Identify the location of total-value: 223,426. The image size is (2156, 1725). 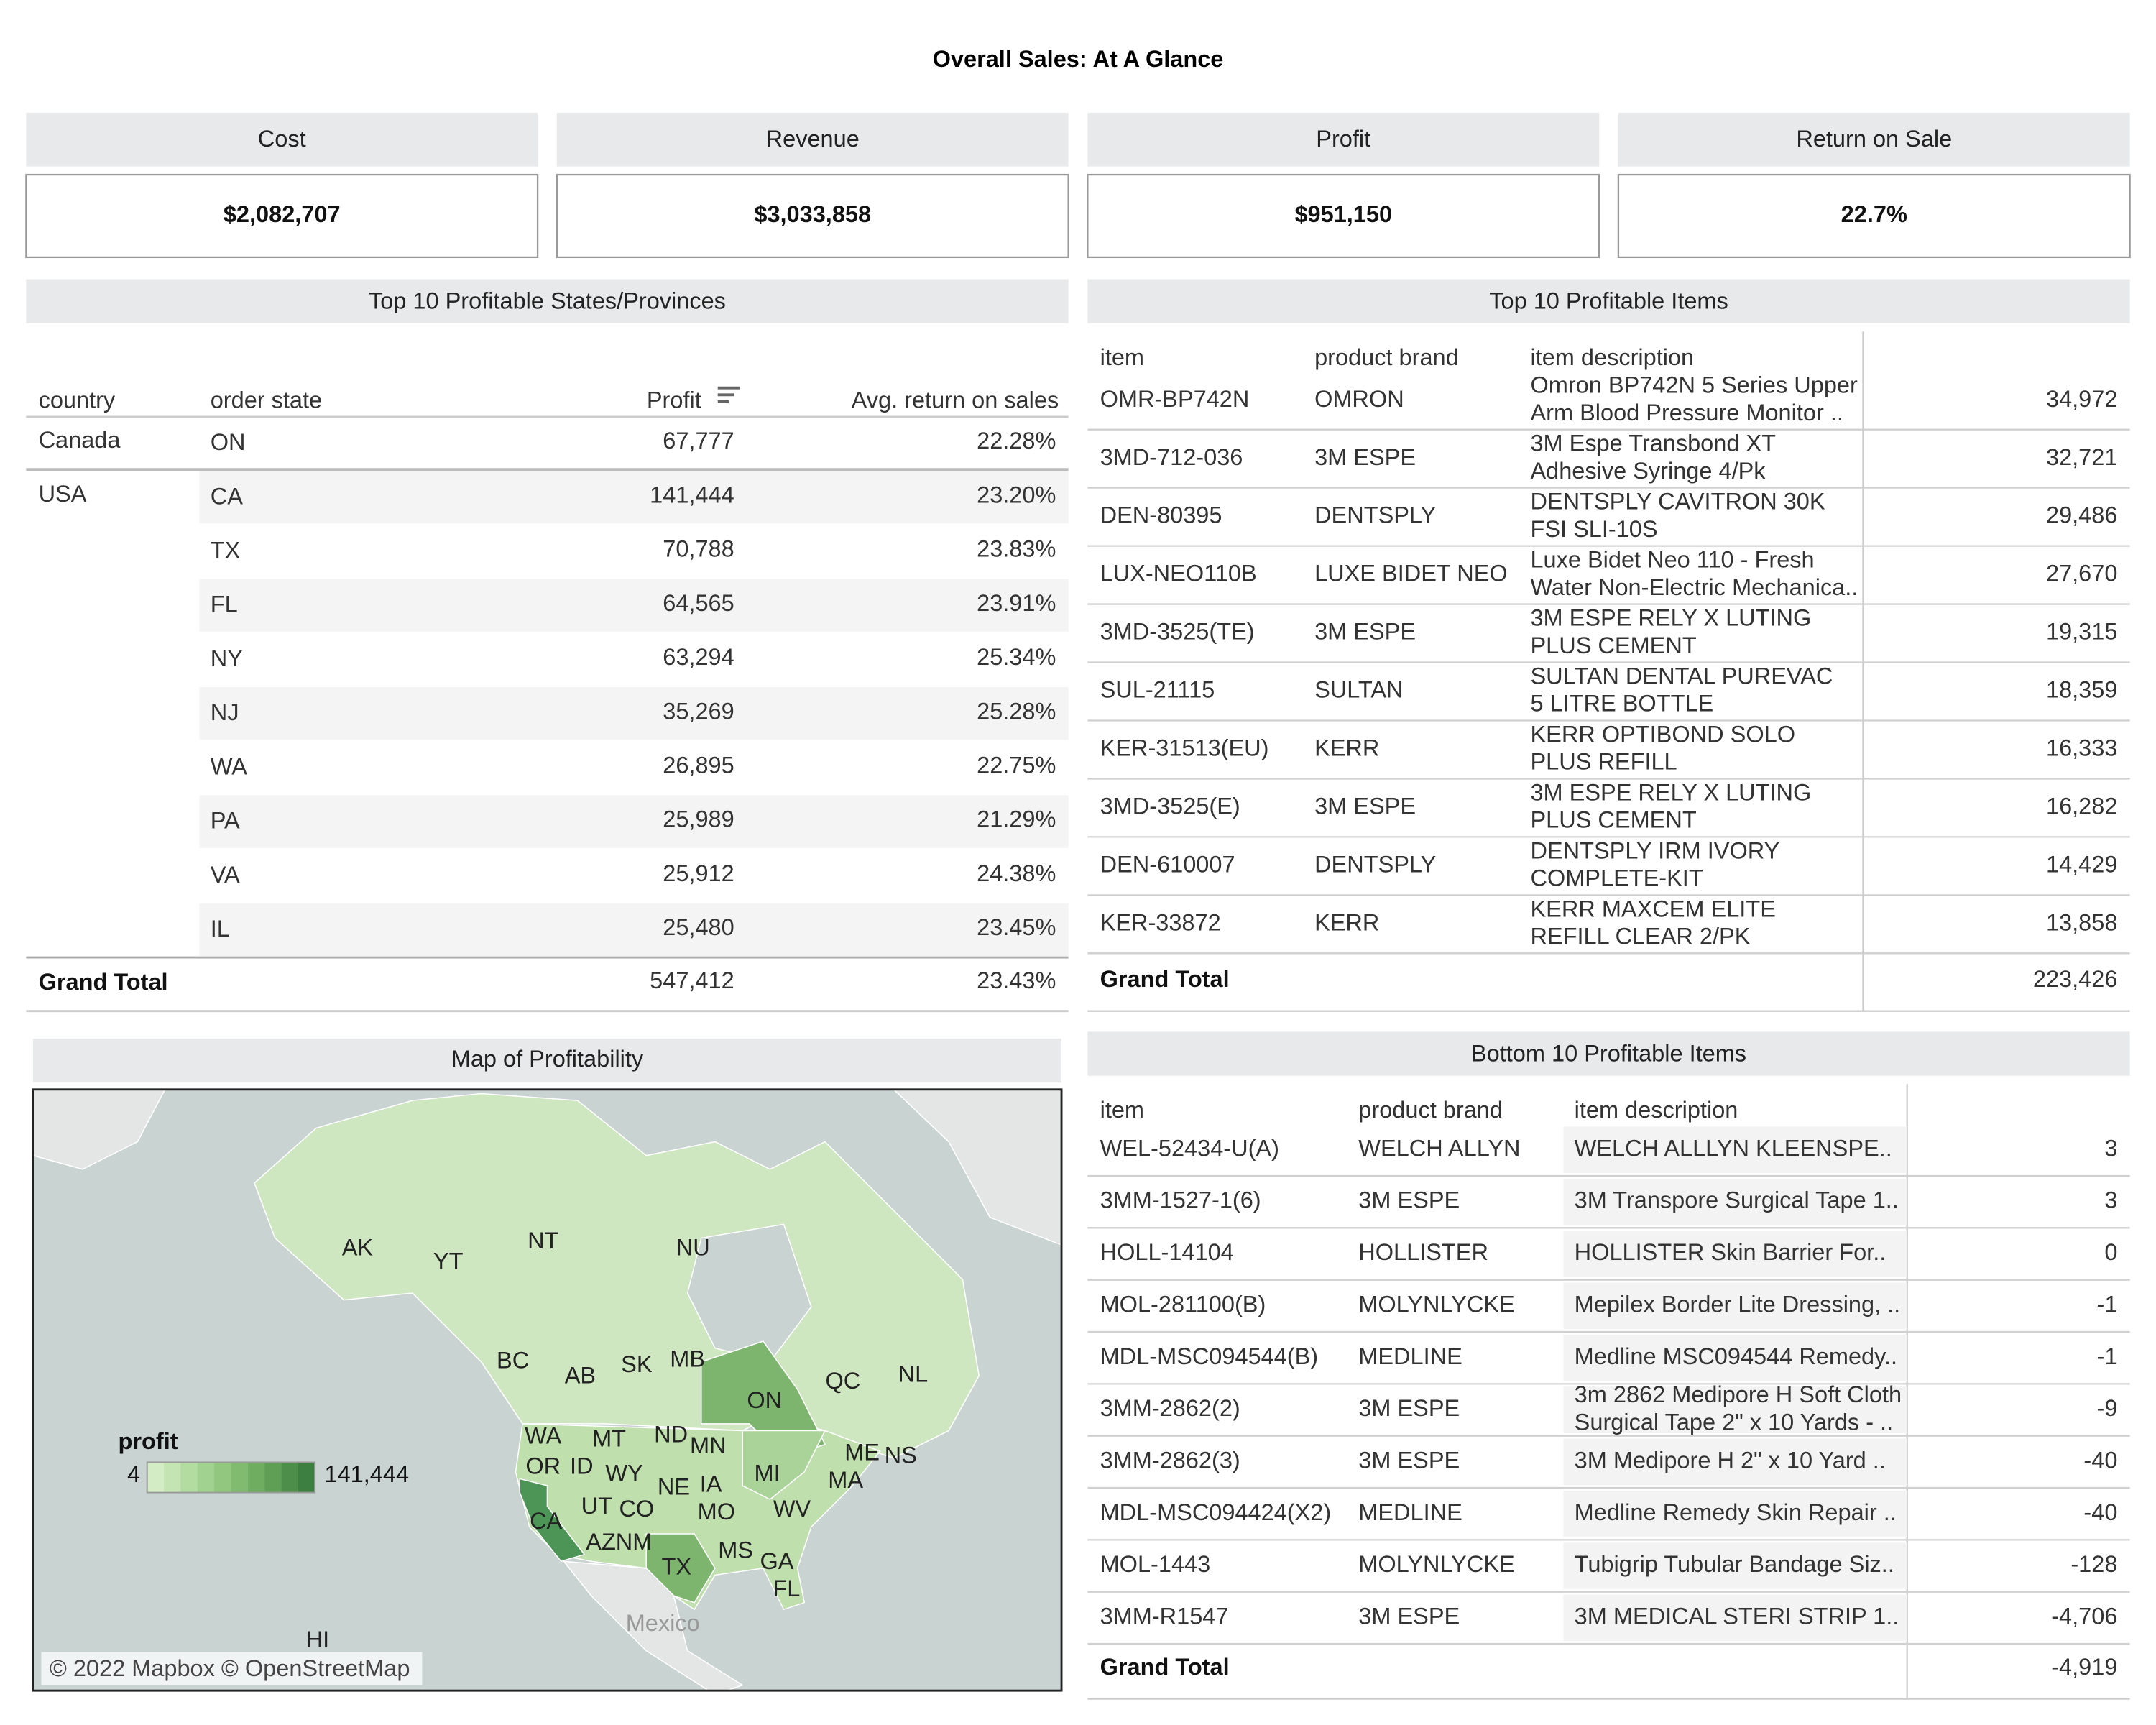
(2075, 979).